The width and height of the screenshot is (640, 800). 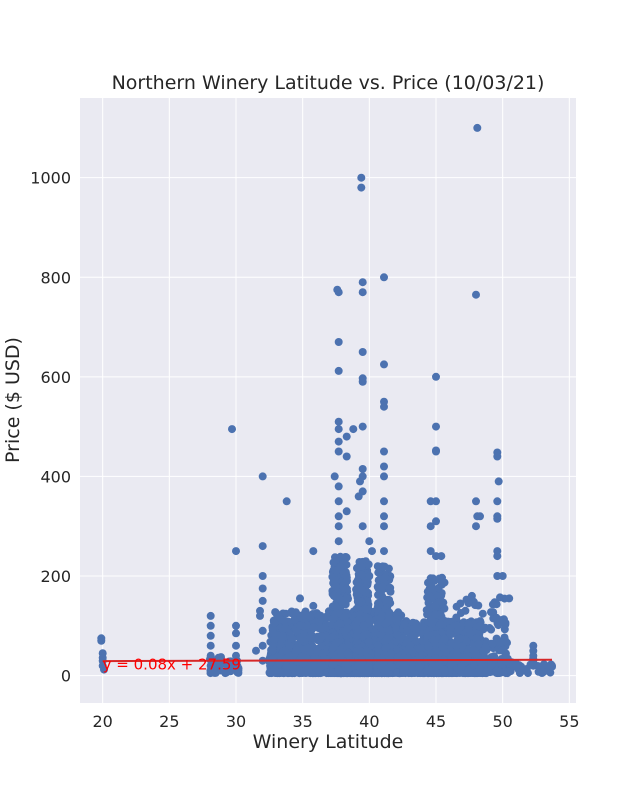 I want to click on regression-group: y = 0.08x + 27.59, so click(x=327, y=665).